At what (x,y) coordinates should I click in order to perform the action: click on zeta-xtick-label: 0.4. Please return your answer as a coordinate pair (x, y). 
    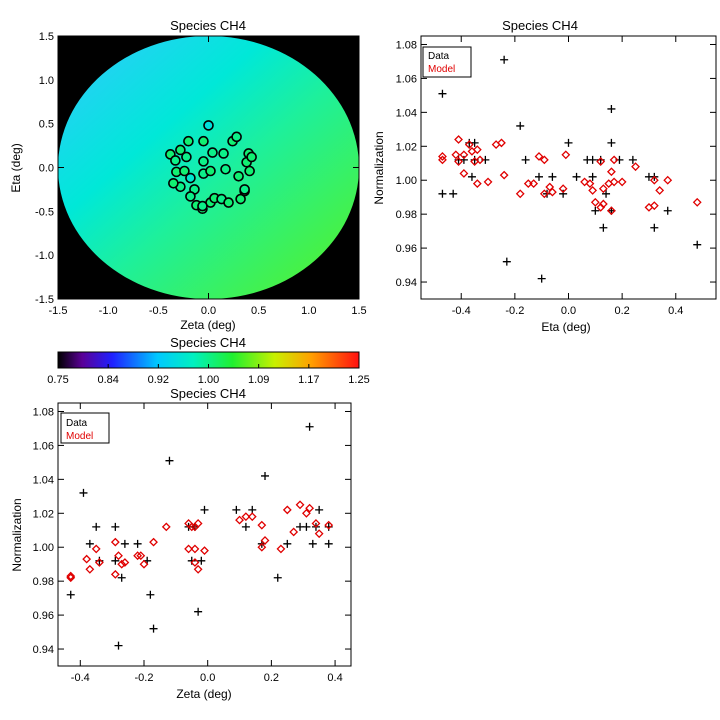
    Looking at the image, I should click on (334, 678).